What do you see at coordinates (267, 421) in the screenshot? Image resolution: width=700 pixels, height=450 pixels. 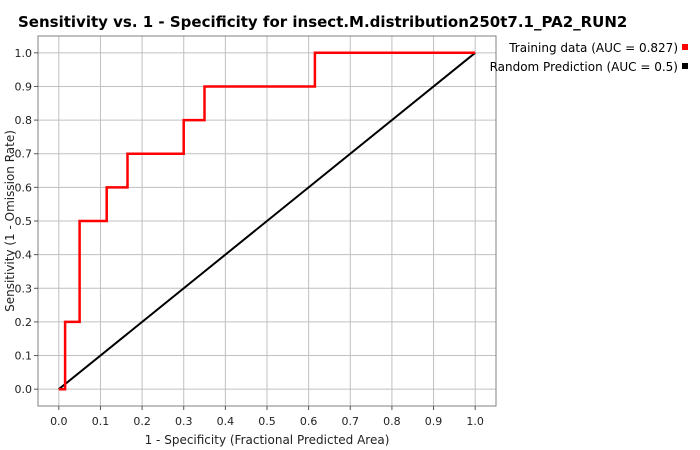 I see `x-tick-label: 0.5` at bounding box center [267, 421].